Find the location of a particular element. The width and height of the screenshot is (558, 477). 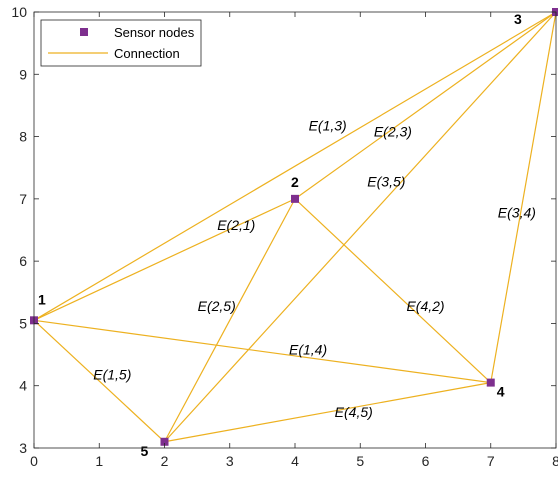

node-label-4: 4 is located at coordinates (501, 392).